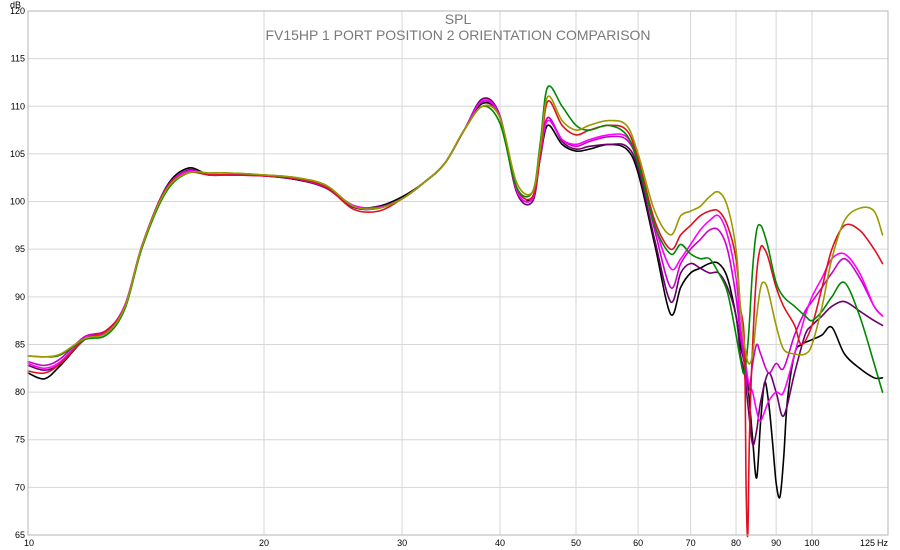 Image resolution: width=900 pixels, height=550 pixels. What do you see at coordinates (17, 273) in the screenshot?
I see `y-axis-ticks: 65 70 75 80 85 90 95 100 105 110 115 120` at bounding box center [17, 273].